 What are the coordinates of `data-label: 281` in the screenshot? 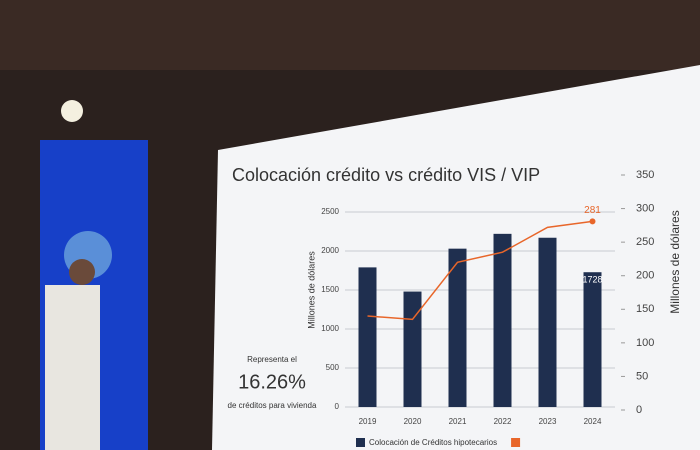 It's located at (592, 210).